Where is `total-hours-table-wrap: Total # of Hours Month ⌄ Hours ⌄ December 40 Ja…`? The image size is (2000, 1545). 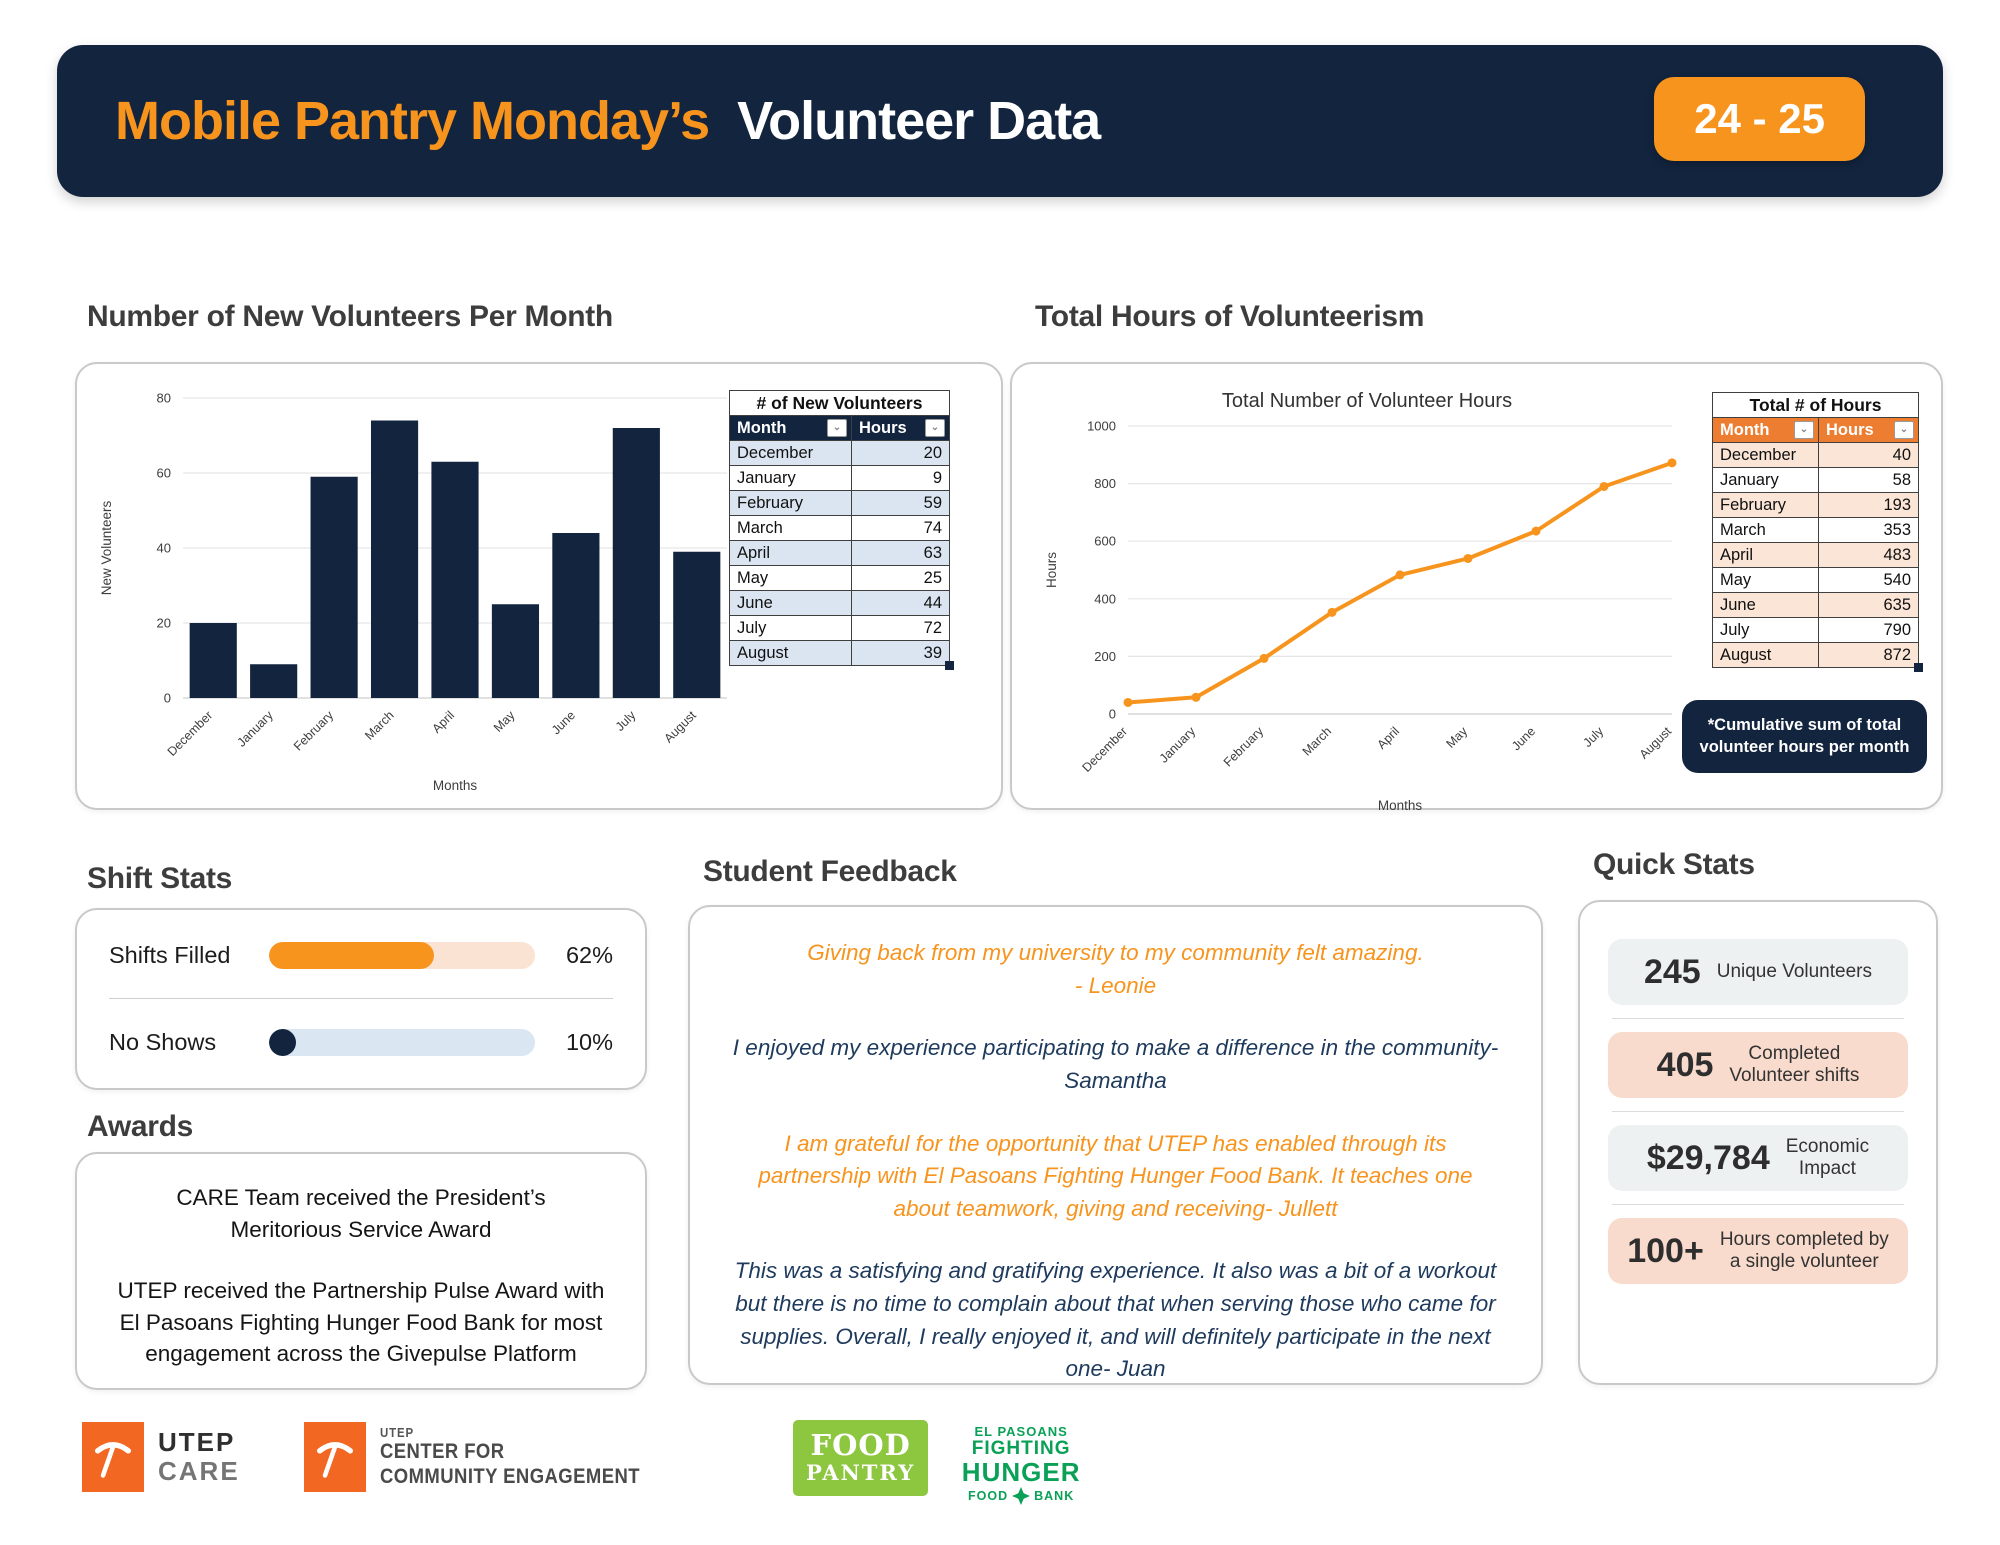
total-hours-table-wrap: Total # of Hours Month ⌄ Hours ⌄ December 40 Ja… is located at coordinates (1817, 532).